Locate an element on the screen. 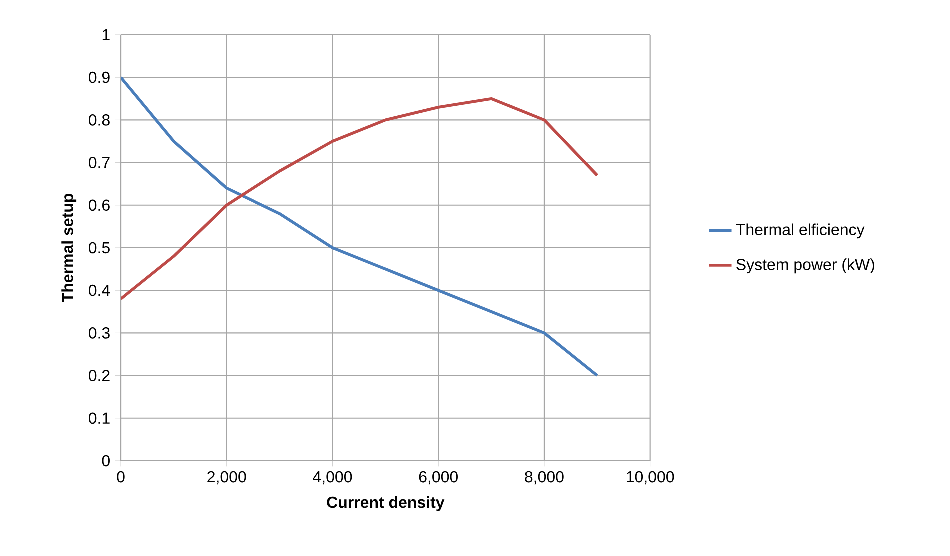 Image resolution: width=950 pixels, height=556 pixels. y-tick-label: 0.6 is located at coordinates (99, 206).